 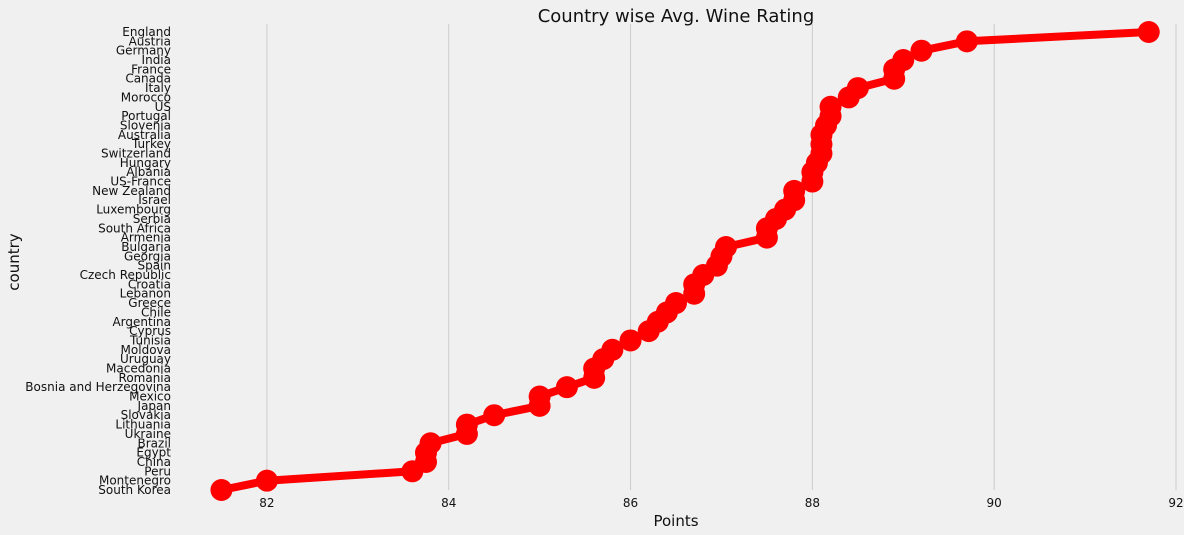 What do you see at coordinates (151, 144) in the screenshot?
I see `y-tick-label: Turkey` at bounding box center [151, 144].